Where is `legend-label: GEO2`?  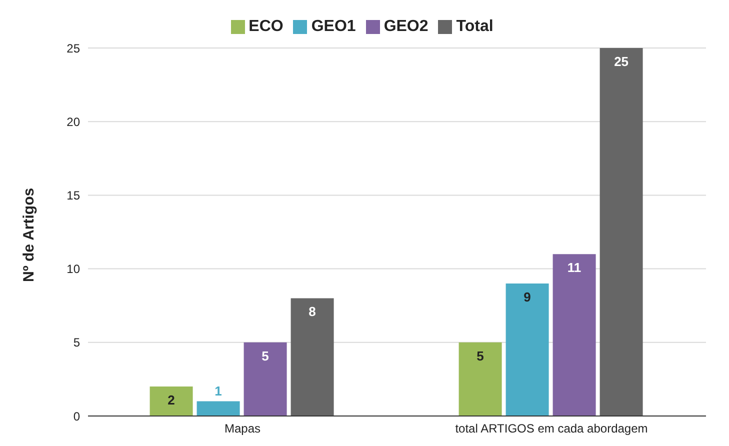
legend-label: GEO2 is located at coordinates (406, 26).